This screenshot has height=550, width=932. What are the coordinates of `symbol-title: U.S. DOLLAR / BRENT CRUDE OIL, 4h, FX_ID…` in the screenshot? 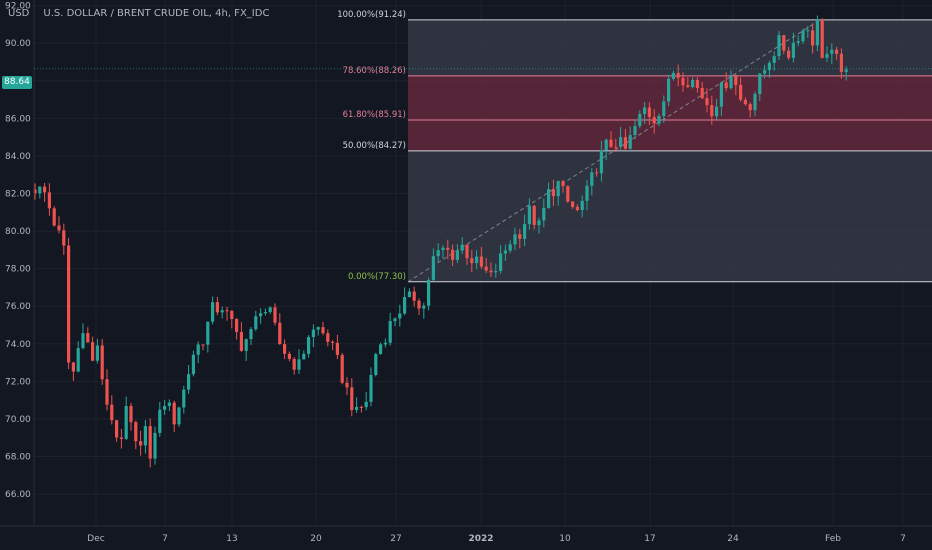 It's located at (156, 13).